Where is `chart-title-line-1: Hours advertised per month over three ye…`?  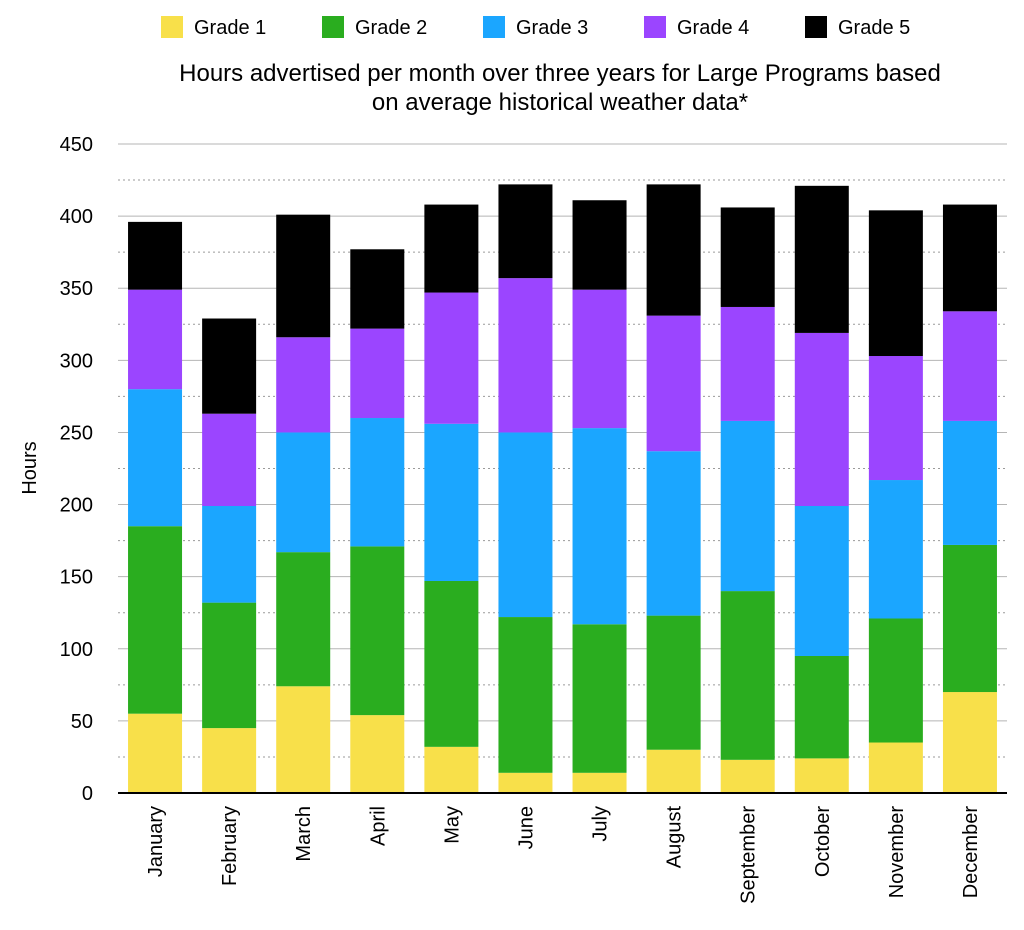 chart-title-line-1: Hours advertised per month over three ye… is located at coordinates (560, 73).